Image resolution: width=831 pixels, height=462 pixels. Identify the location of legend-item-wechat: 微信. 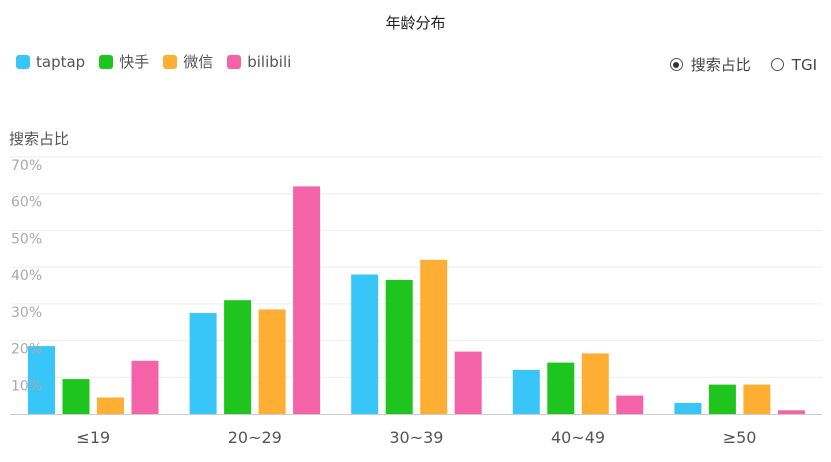
(188, 61).